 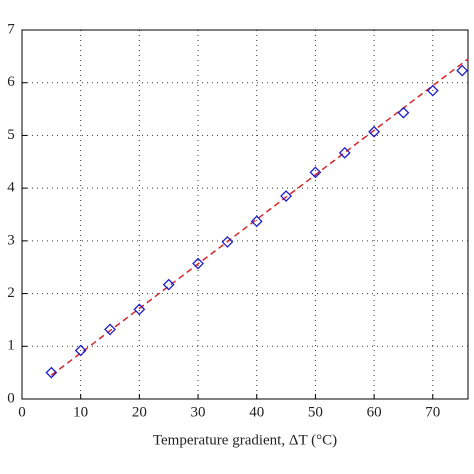 I want to click on x-tick-label: 10, so click(x=80, y=412).